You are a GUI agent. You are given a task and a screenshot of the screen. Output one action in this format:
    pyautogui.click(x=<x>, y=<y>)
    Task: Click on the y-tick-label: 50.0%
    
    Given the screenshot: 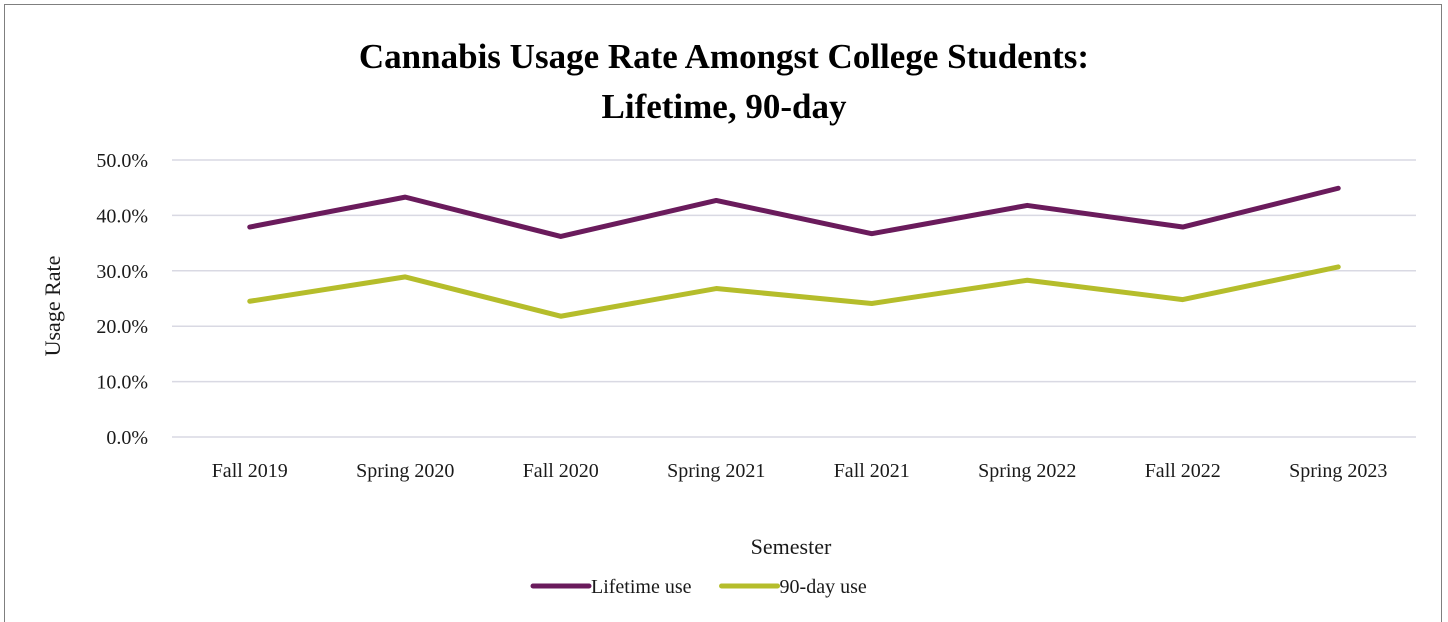 What is the action you would take?
    pyautogui.click(x=122, y=161)
    